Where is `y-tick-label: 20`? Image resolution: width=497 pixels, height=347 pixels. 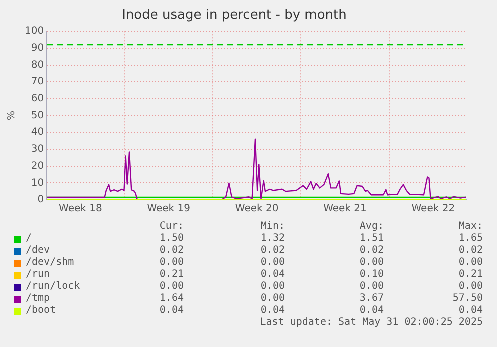
y-tick-label: 20 is located at coordinates (37, 166).